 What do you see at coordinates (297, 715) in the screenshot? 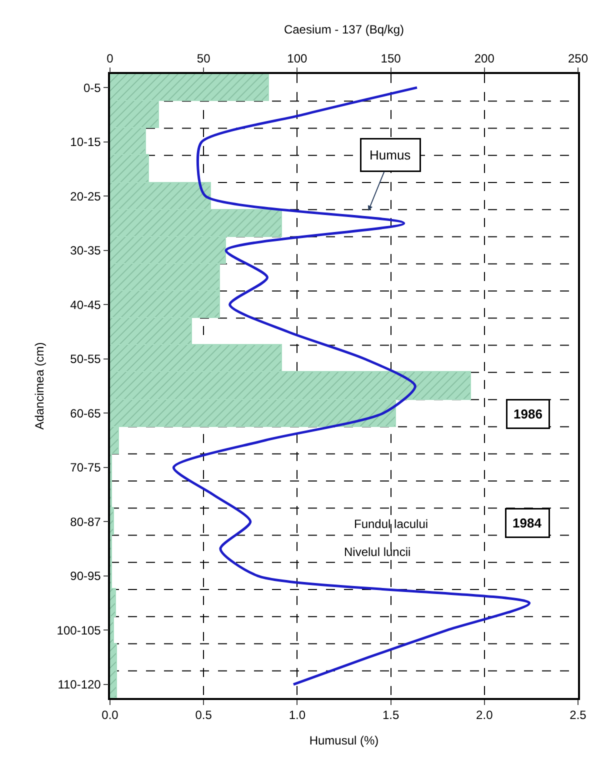
I see `x-tick-label: 1.0` at bounding box center [297, 715].